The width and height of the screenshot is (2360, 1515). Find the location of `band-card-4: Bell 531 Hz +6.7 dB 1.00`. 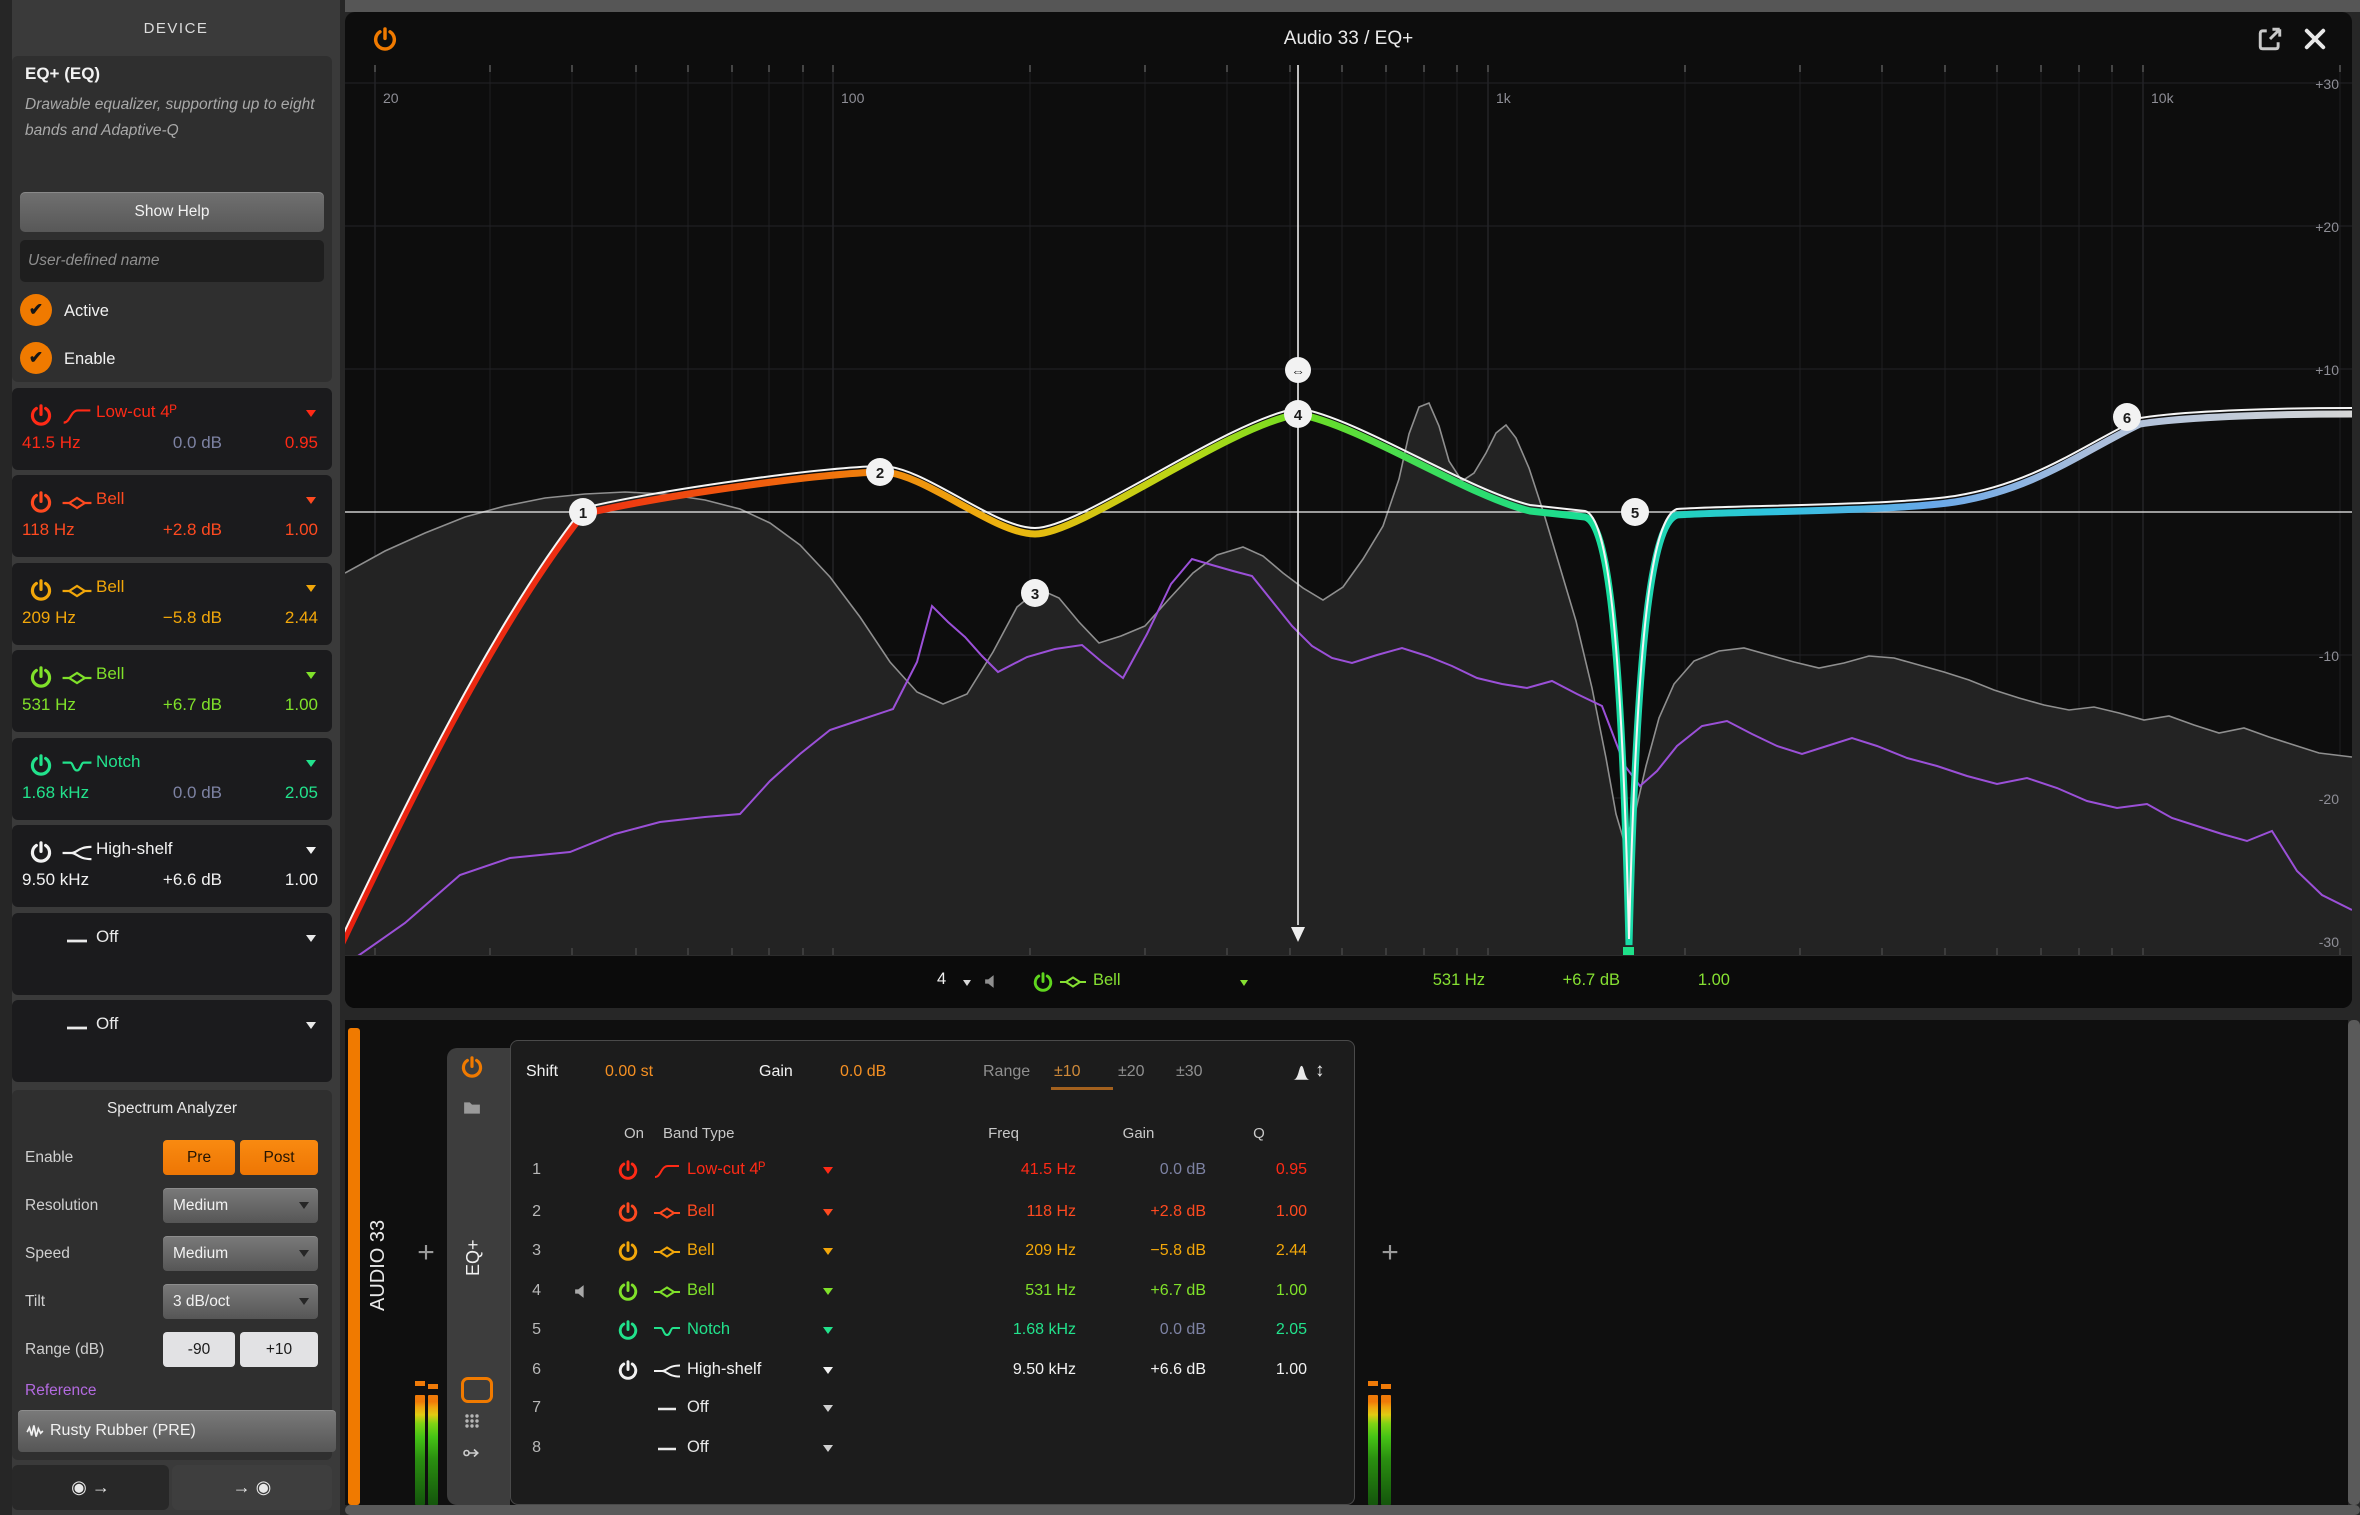

band-card-4: Bell 531 Hz +6.7 dB 1.00 is located at coordinates (172, 691).